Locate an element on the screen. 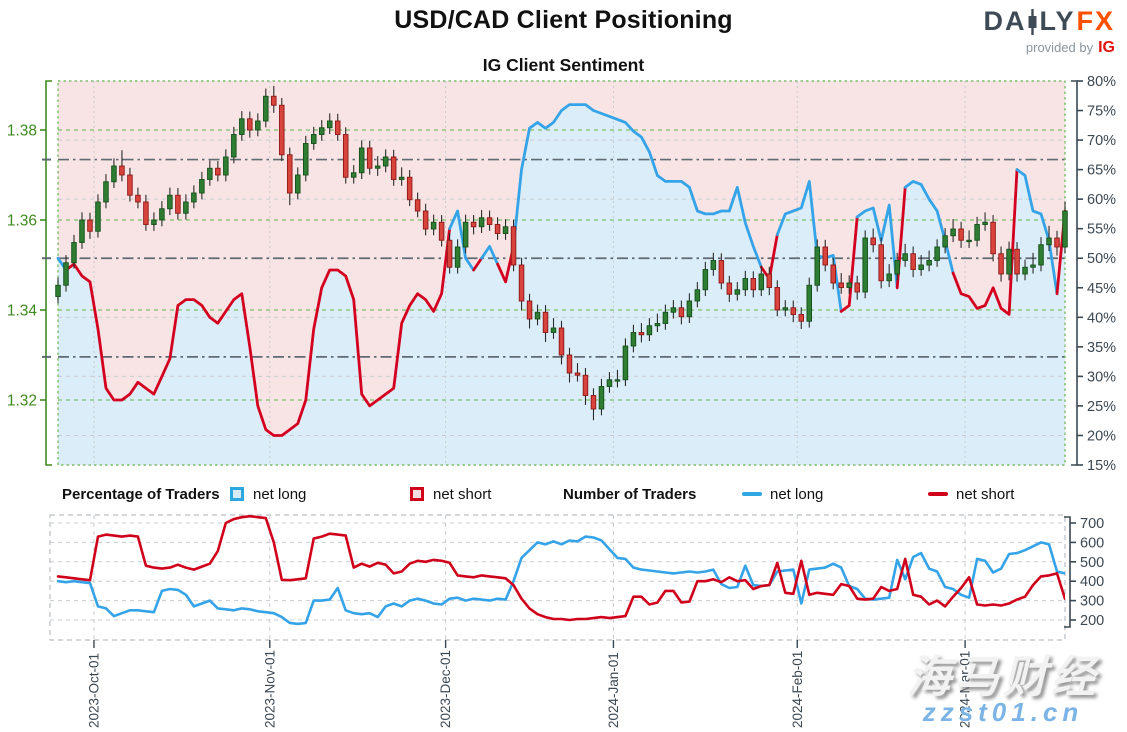 The image size is (1127, 732). svg-text: 45% is located at coordinates (1101, 289).